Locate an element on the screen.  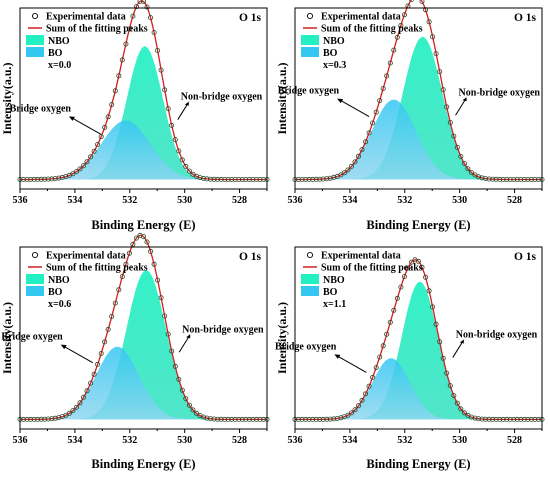
bo-peak-area is located at coordinates (418, 139).